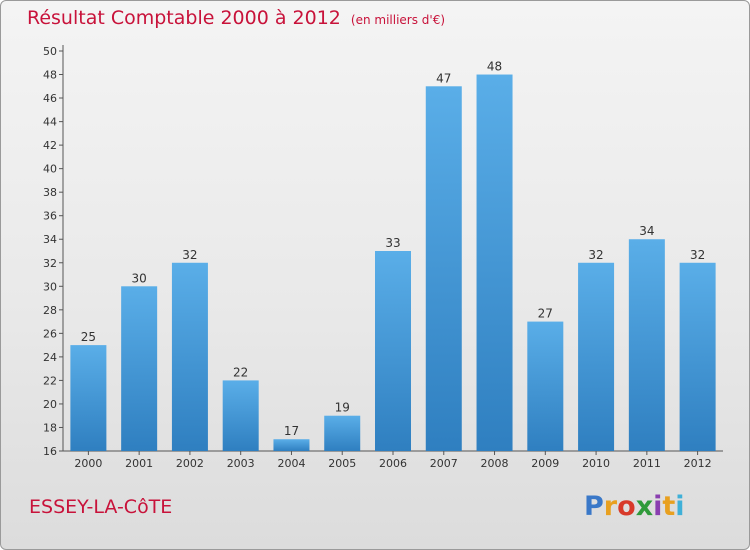 This screenshot has width=750, height=550. What do you see at coordinates (240, 372) in the screenshot?
I see `data-label: 22` at bounding box center [240, 372].